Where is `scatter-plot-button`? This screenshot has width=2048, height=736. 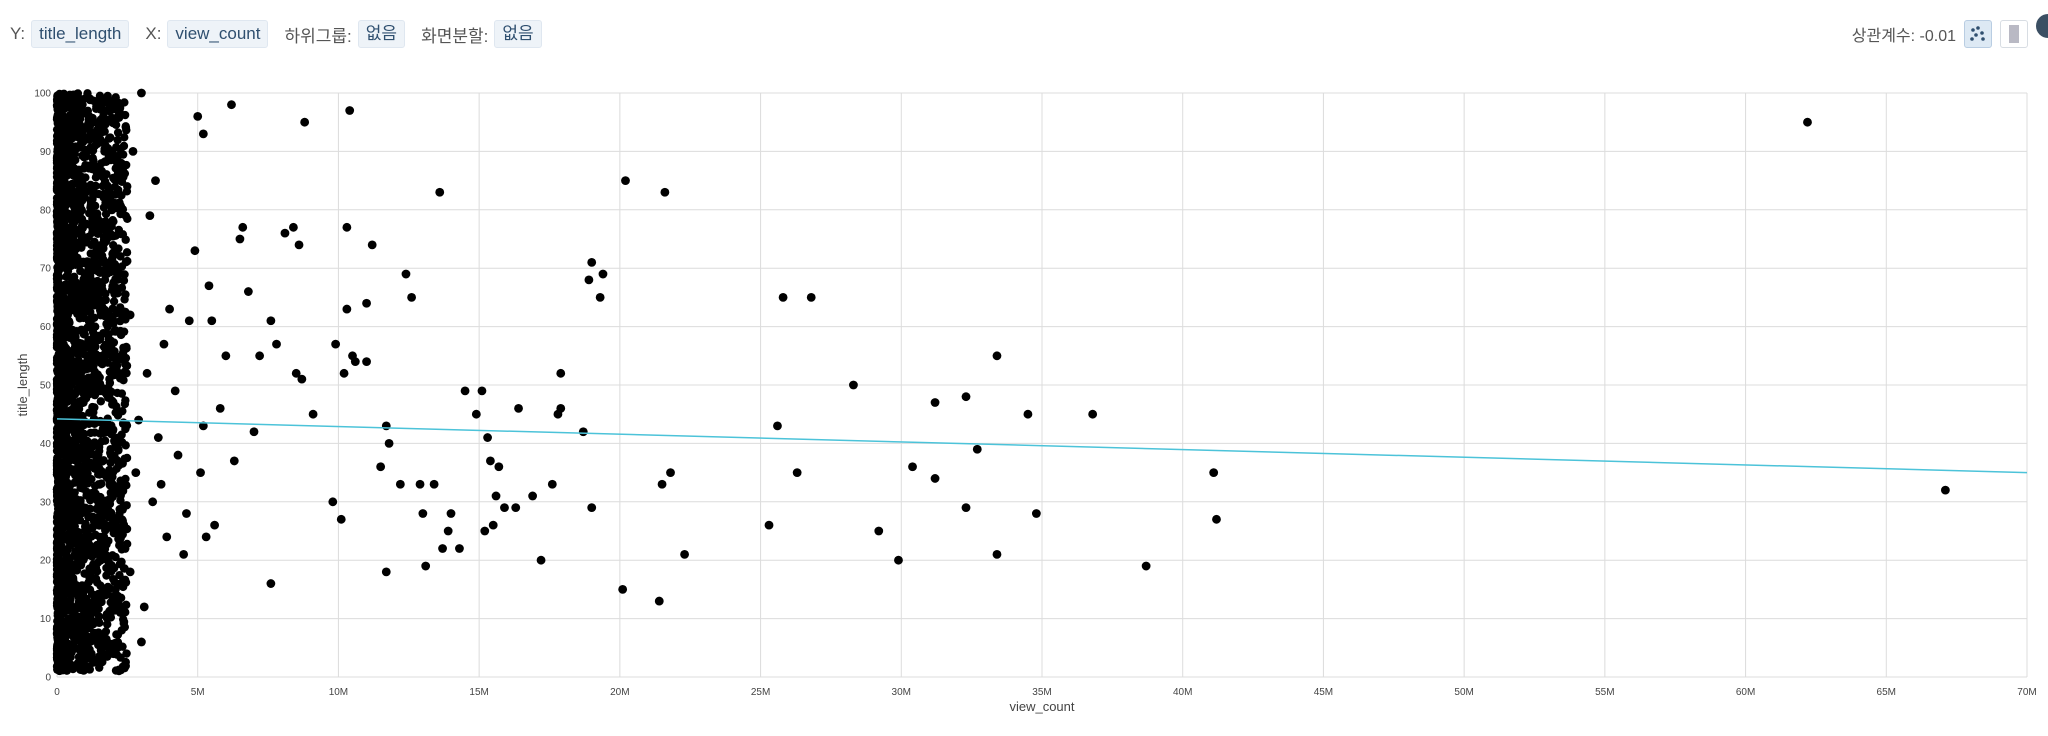
scatter-plot-button is located at coordinates (1978, 34).